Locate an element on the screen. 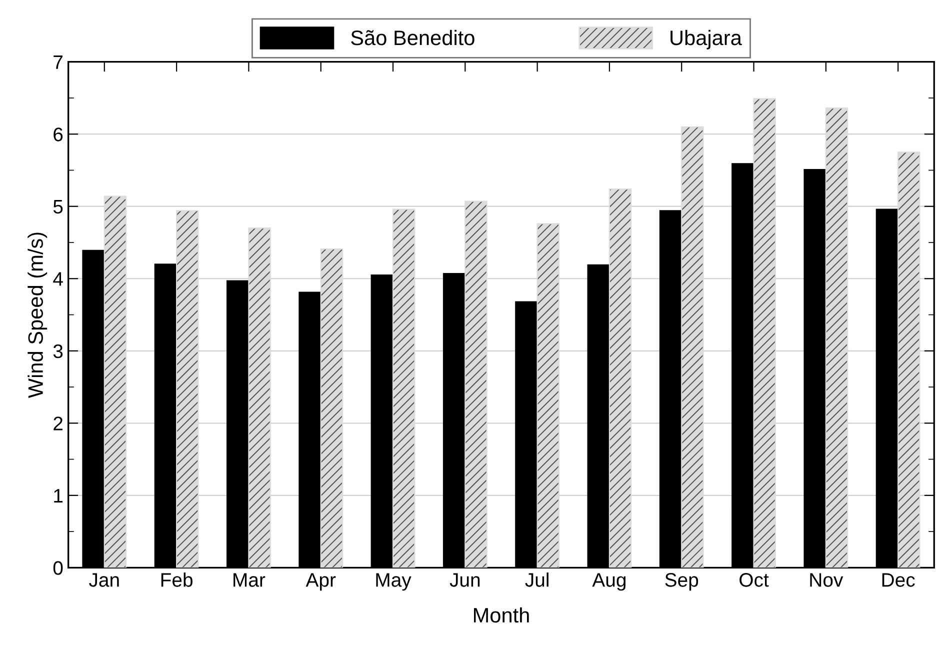 The width and height of the screenshot is (936, 651). x-tick-label: Oct is located at coordinates (754, 580).